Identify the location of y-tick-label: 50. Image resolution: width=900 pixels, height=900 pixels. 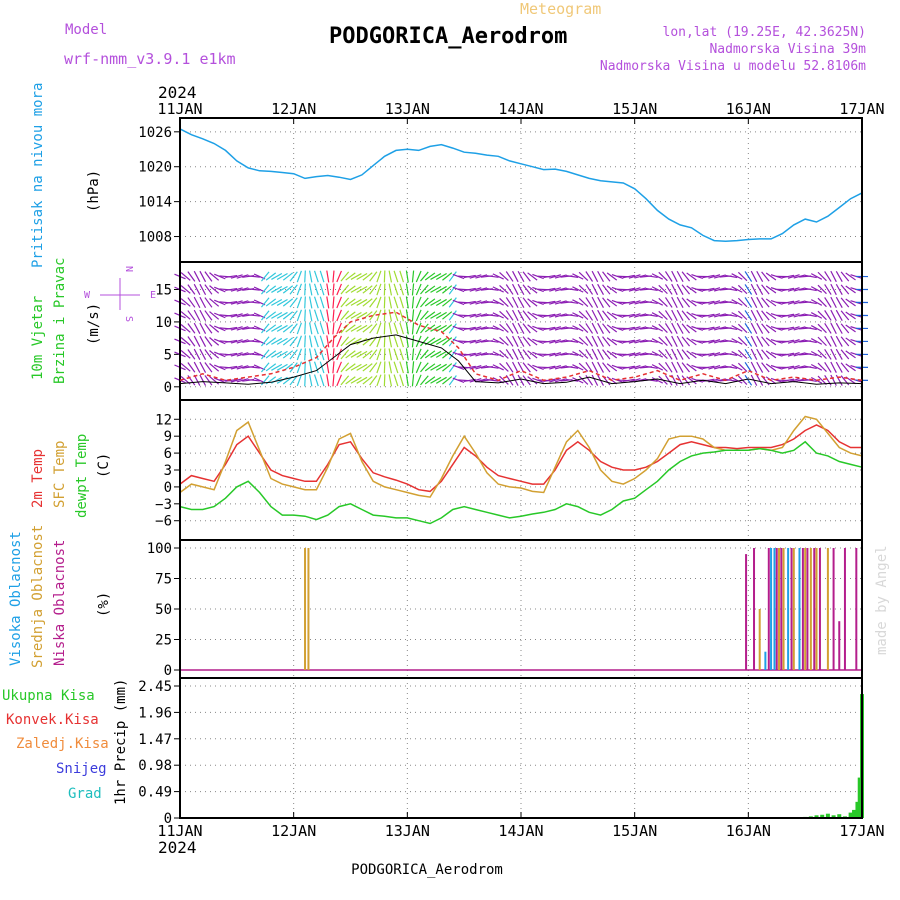
(163, 610).